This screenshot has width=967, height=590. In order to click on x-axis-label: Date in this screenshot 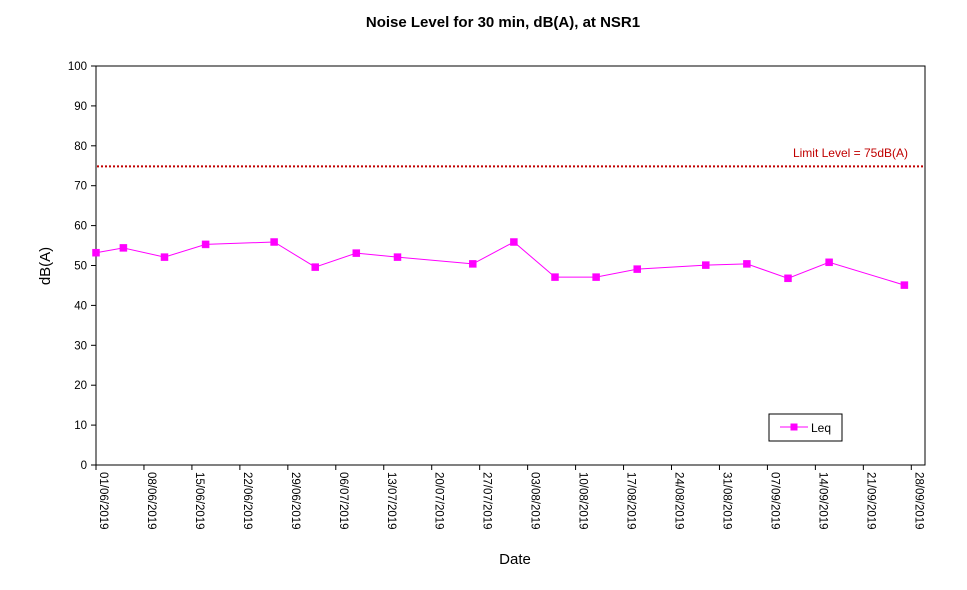, I will do `click(515, 559)`.